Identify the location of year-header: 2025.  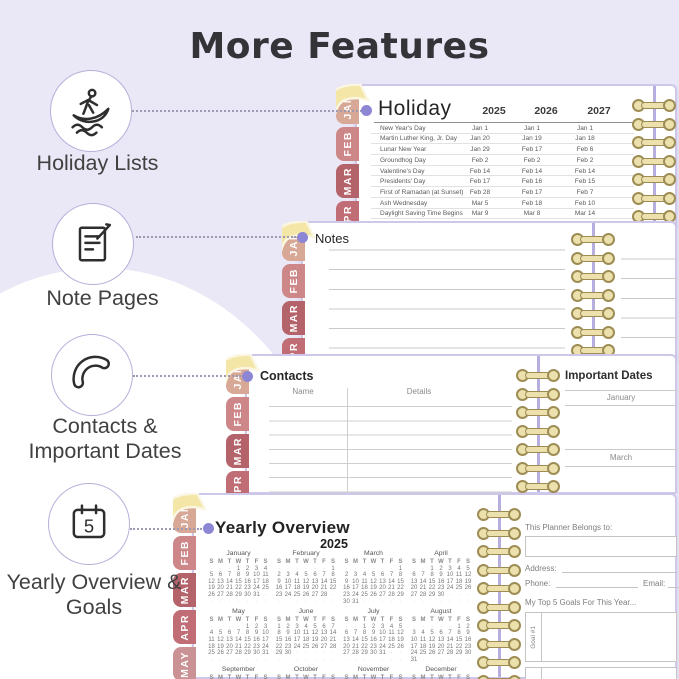
(494, 111).